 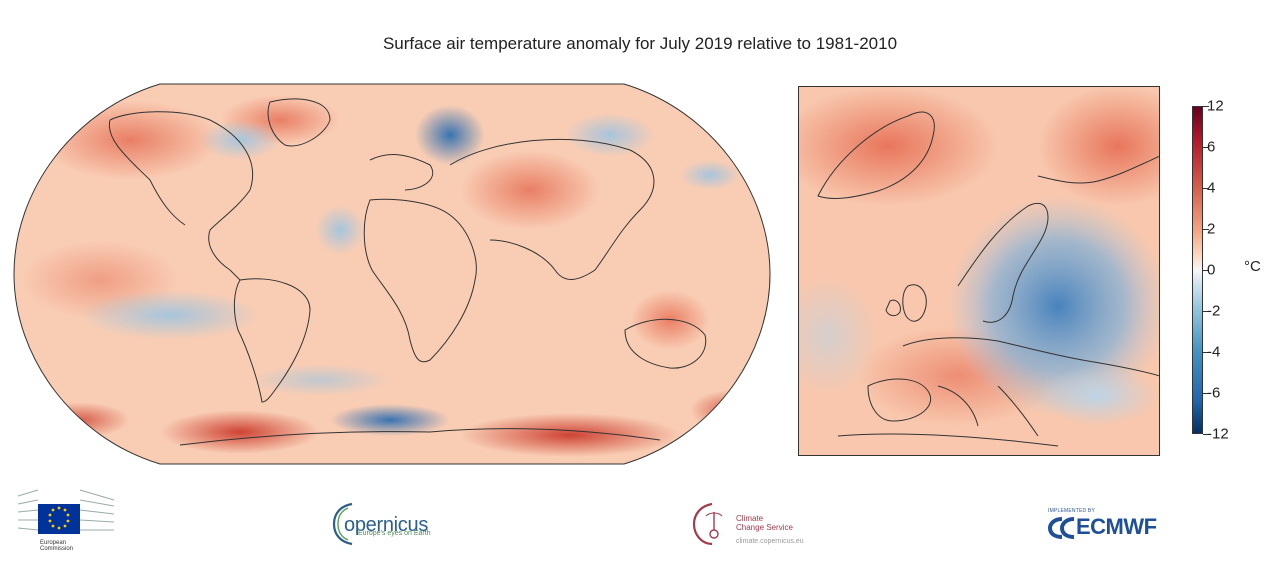 What do you see at coordinates (342, 524) in the screenshot?
I see `copernicus-c-icon` at bounding box center [342, 524].